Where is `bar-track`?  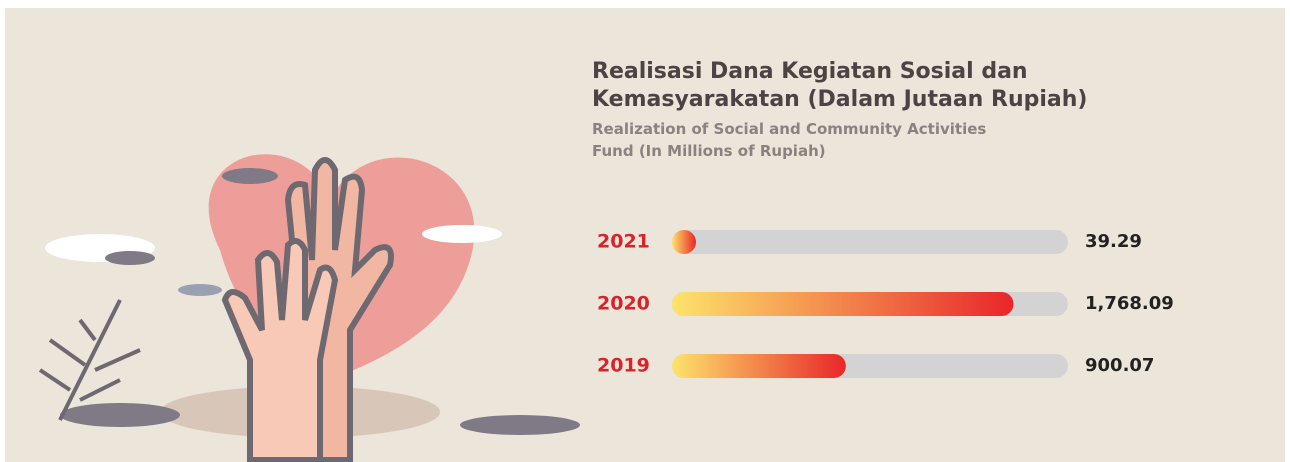 bar-track is located at coordinates (870, 242).